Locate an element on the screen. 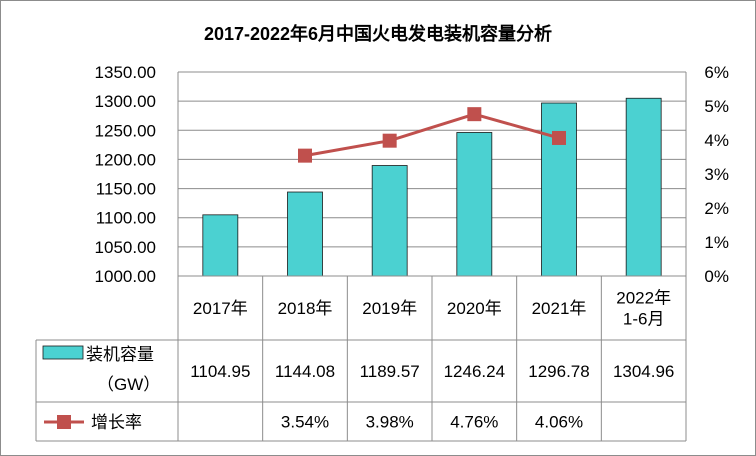  legend-line-marker is located at coordinates (64, 422).